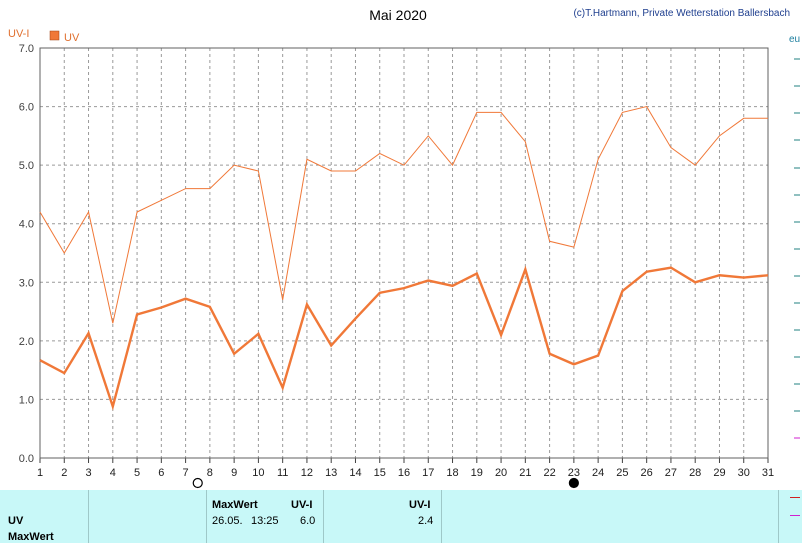 The width and height of the screenshot is (802, 543). I want to click on legend-swatch, so click(54, 35).